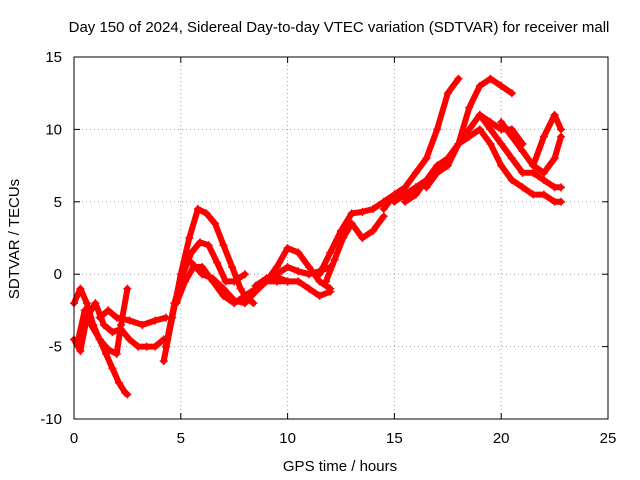 This screenshot has width=640, height=480. I want to click on x-tick-label: 15, so click(394, 438).